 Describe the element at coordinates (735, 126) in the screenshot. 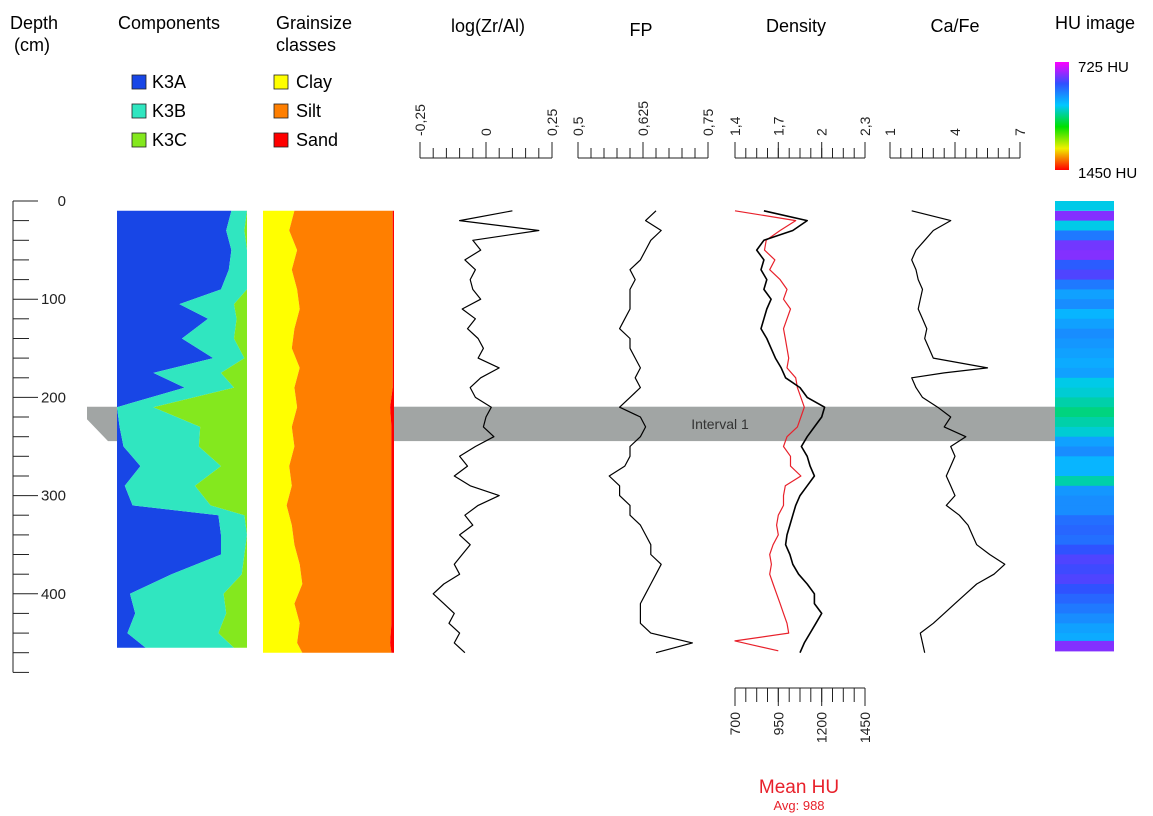

I see `density-tick-label: 1,4` at that location.